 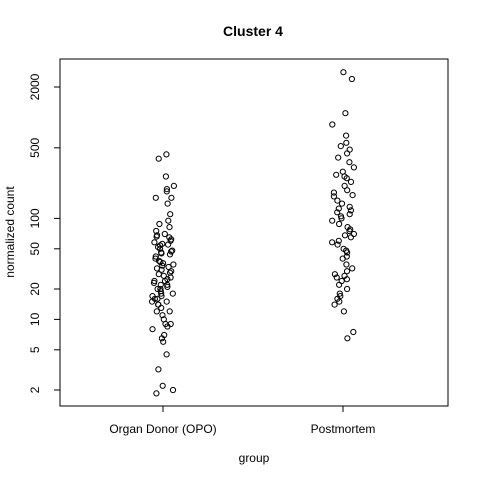 I want to click on y-tick-label: 10, so click(x=35, y=319).